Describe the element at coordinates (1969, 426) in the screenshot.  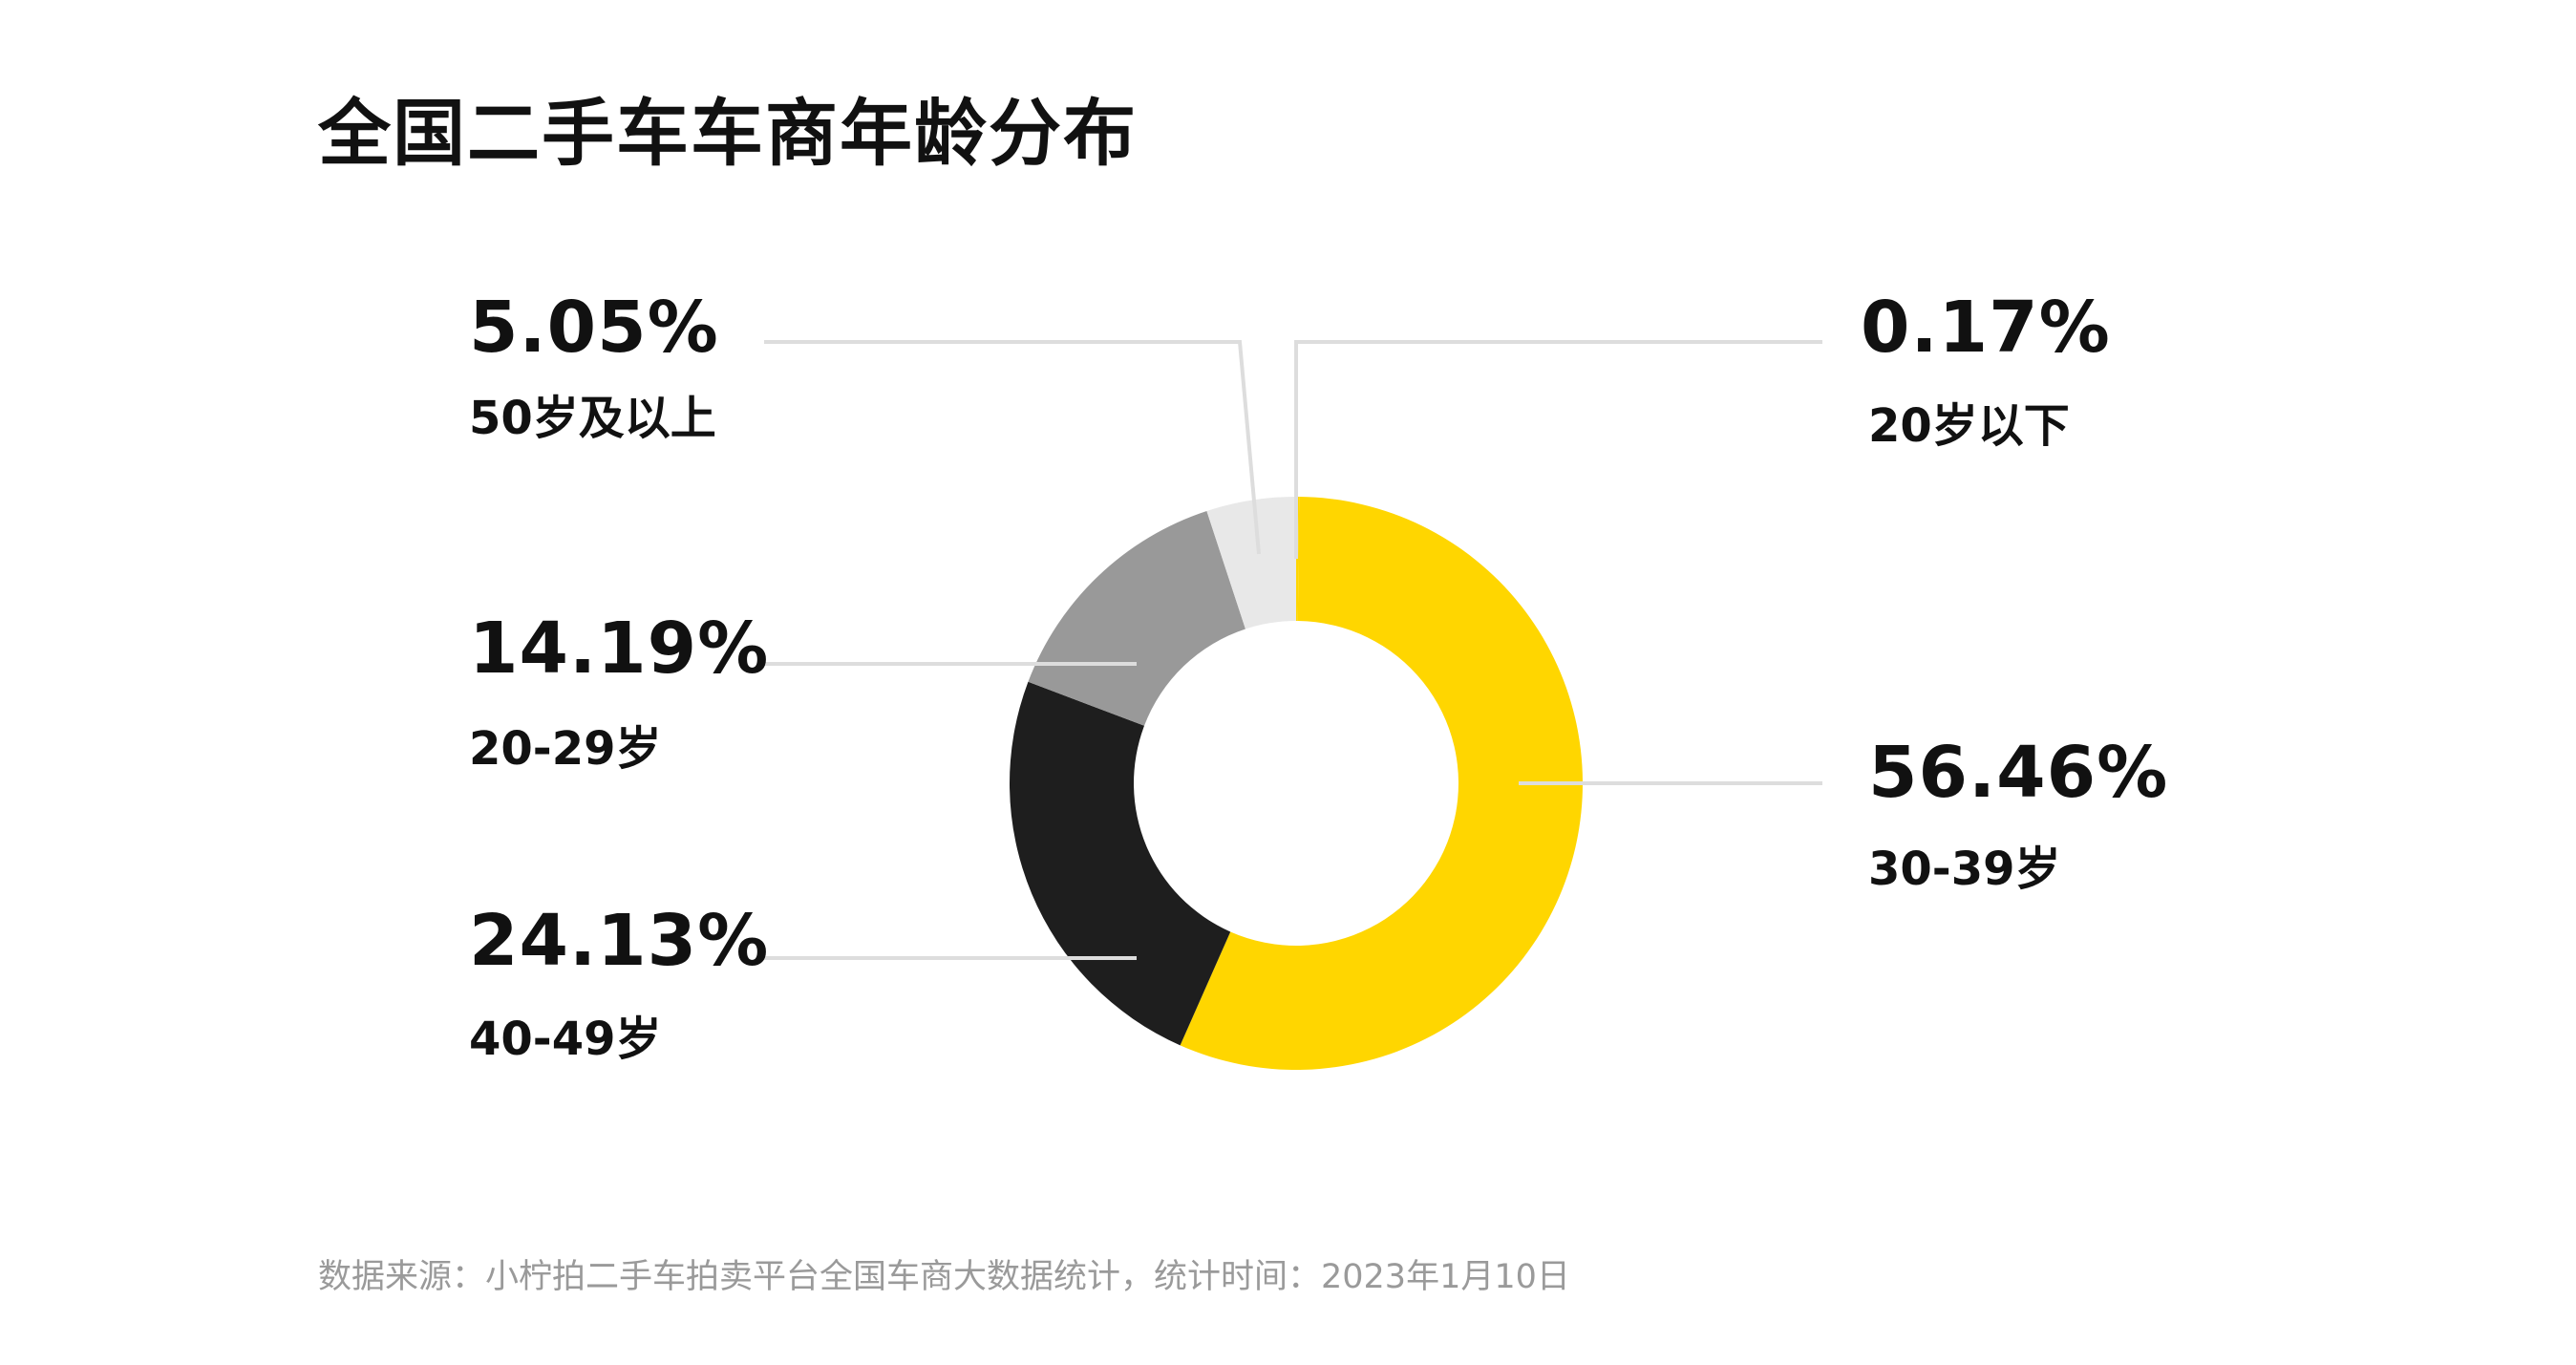
I see `data-label-category: 20岁以下` at that location.